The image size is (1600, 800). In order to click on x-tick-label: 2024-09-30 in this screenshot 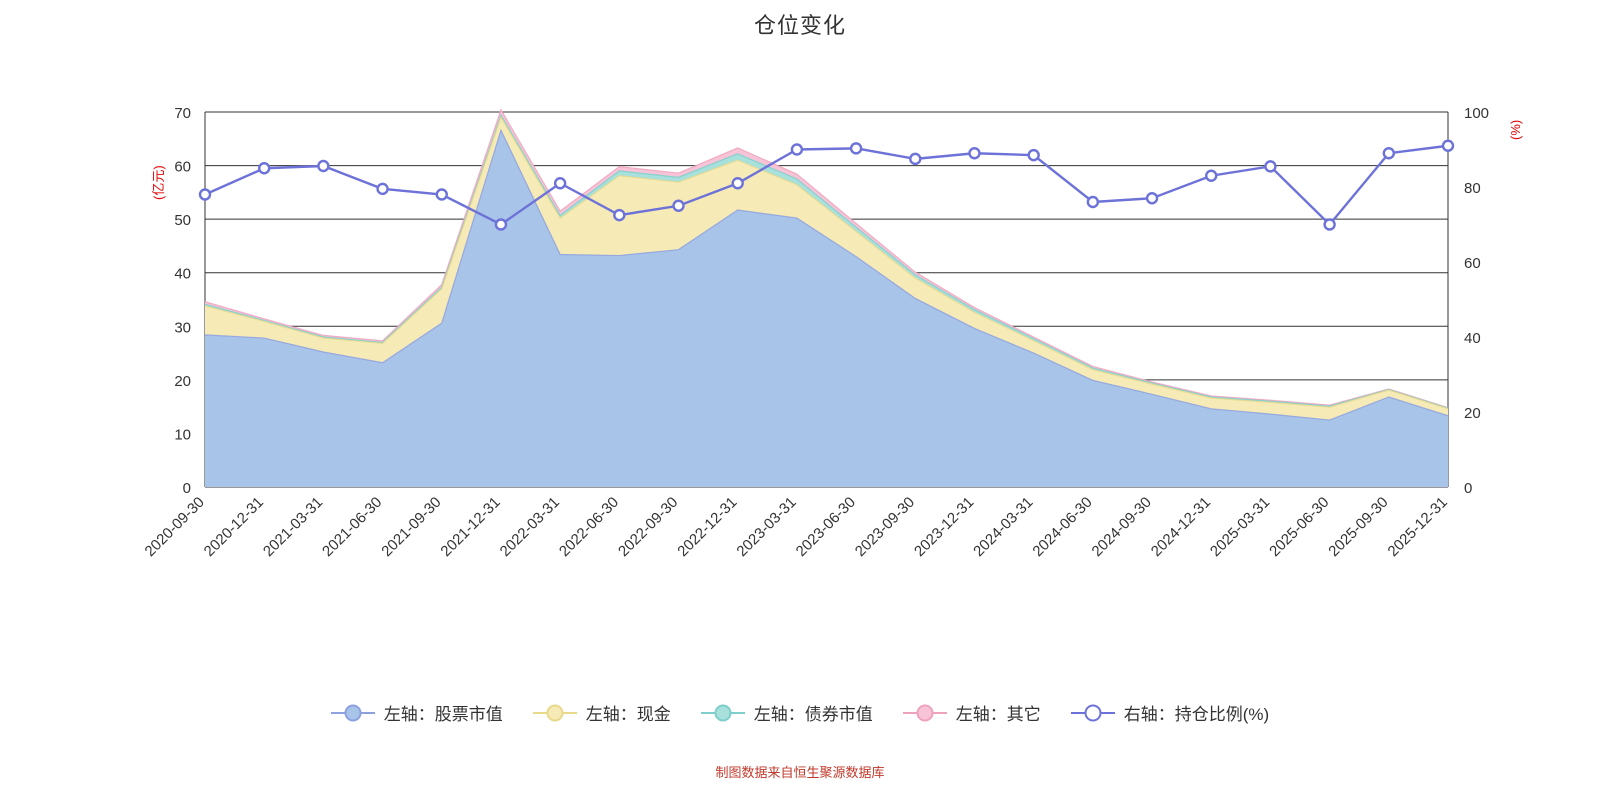, I will do `click(1122, 527)`.